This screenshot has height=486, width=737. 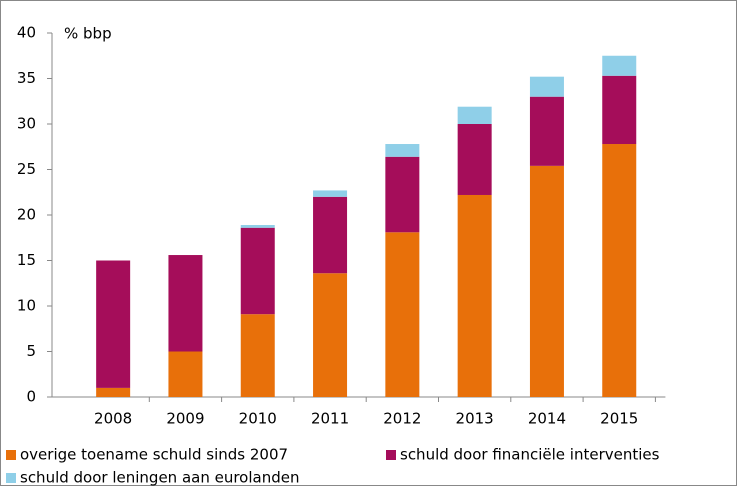 I want to click on y-tick-label: 5, so click(x=31, y=351).